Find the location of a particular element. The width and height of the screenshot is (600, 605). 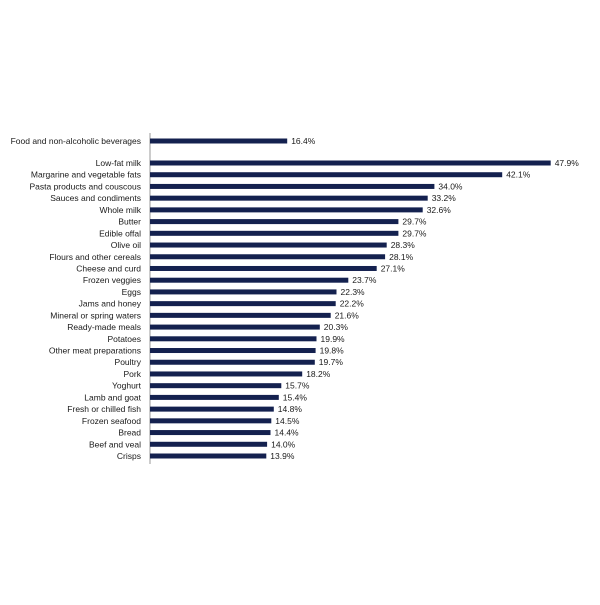

category-label: Butter is located at coordinates (129, 222).